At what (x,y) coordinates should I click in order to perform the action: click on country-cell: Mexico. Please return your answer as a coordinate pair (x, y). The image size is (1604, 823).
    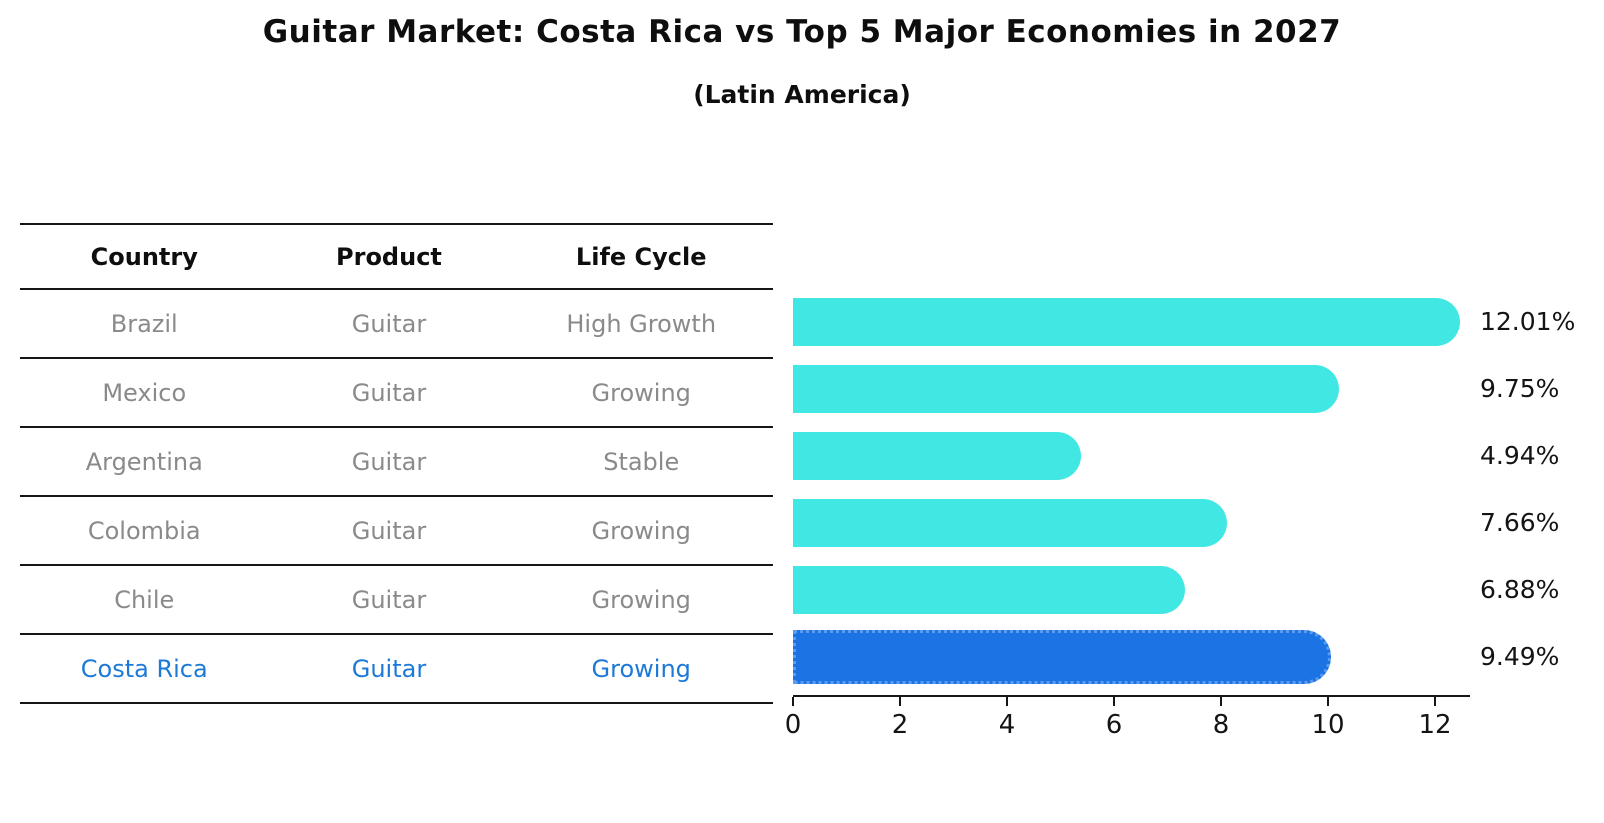
    Looking at the image, I should click on (144, 393).